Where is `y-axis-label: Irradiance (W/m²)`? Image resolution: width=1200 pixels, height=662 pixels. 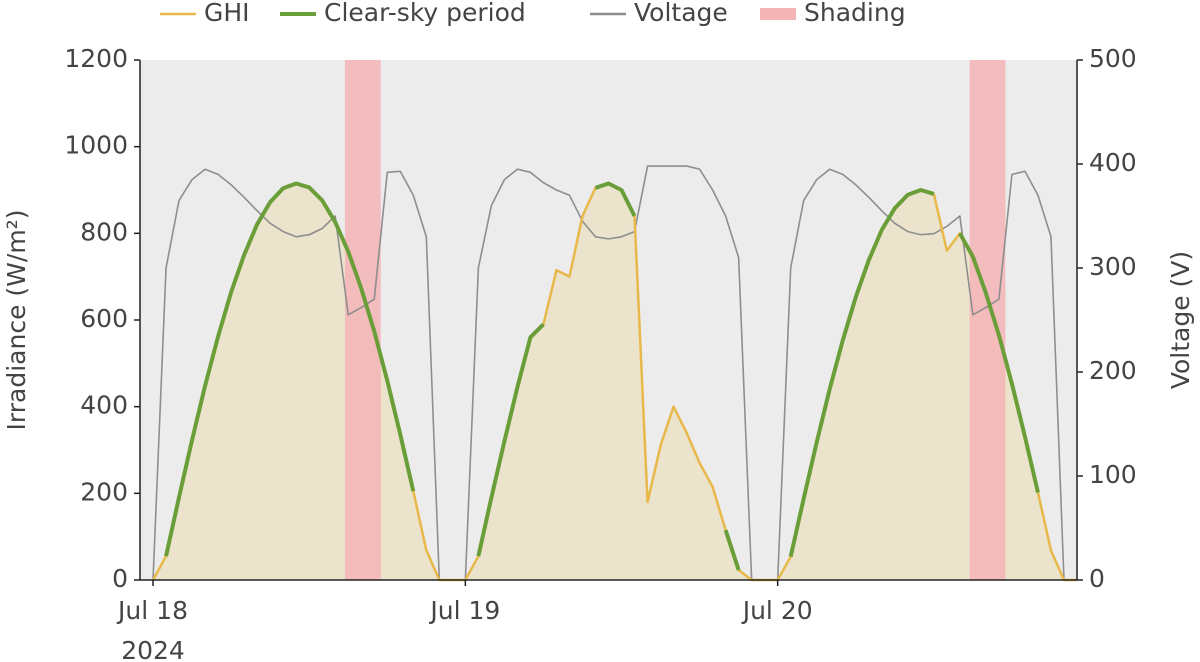
y-axis-label: Irradiance (W/m²) is located at coordinates (16, 320).